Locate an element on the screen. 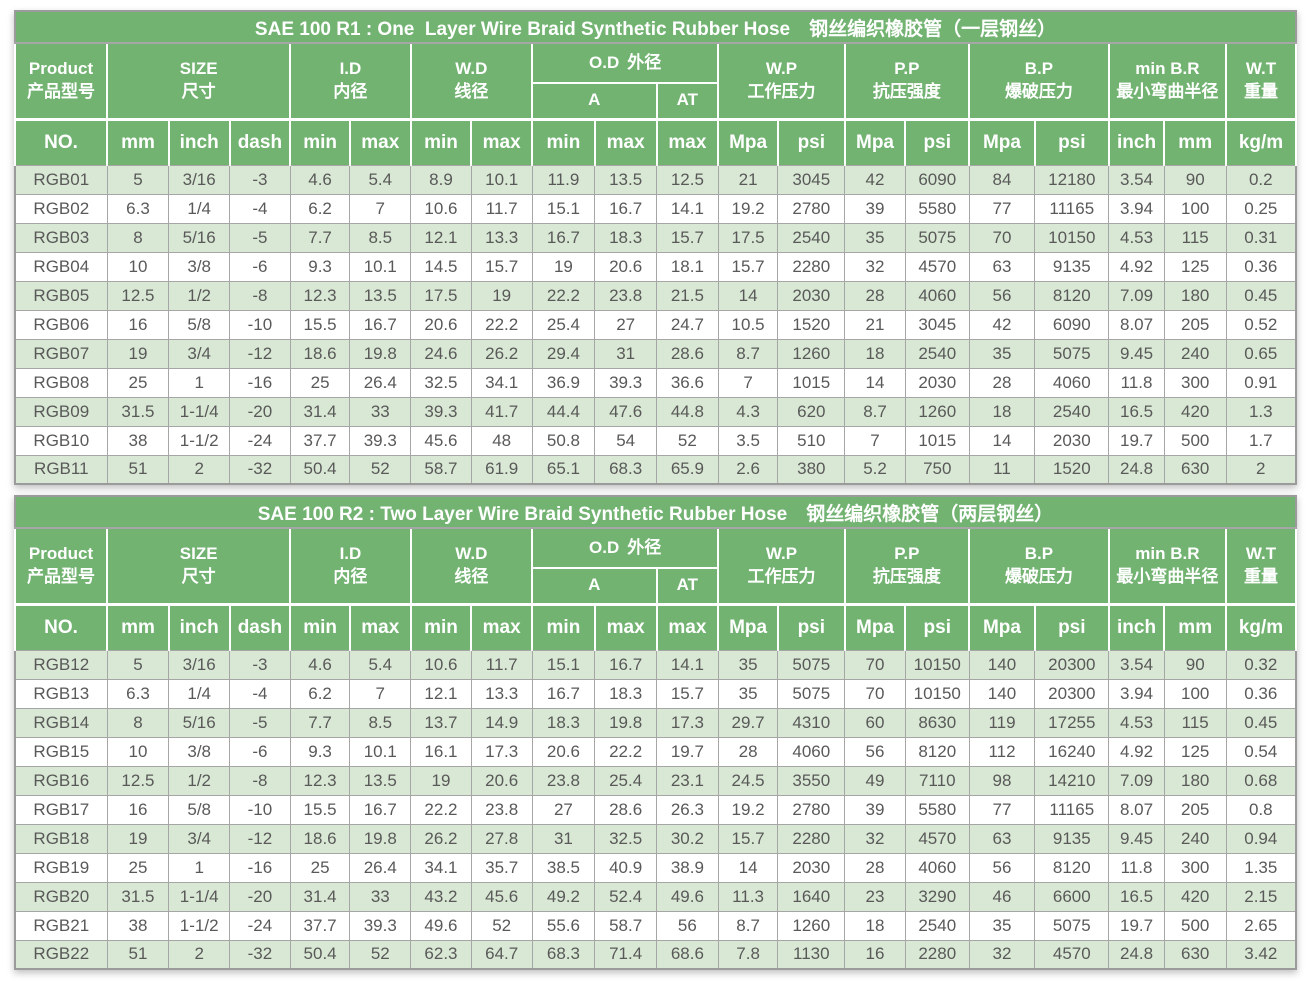  value-cell: 68.3 is located at coordinates (563, 954).